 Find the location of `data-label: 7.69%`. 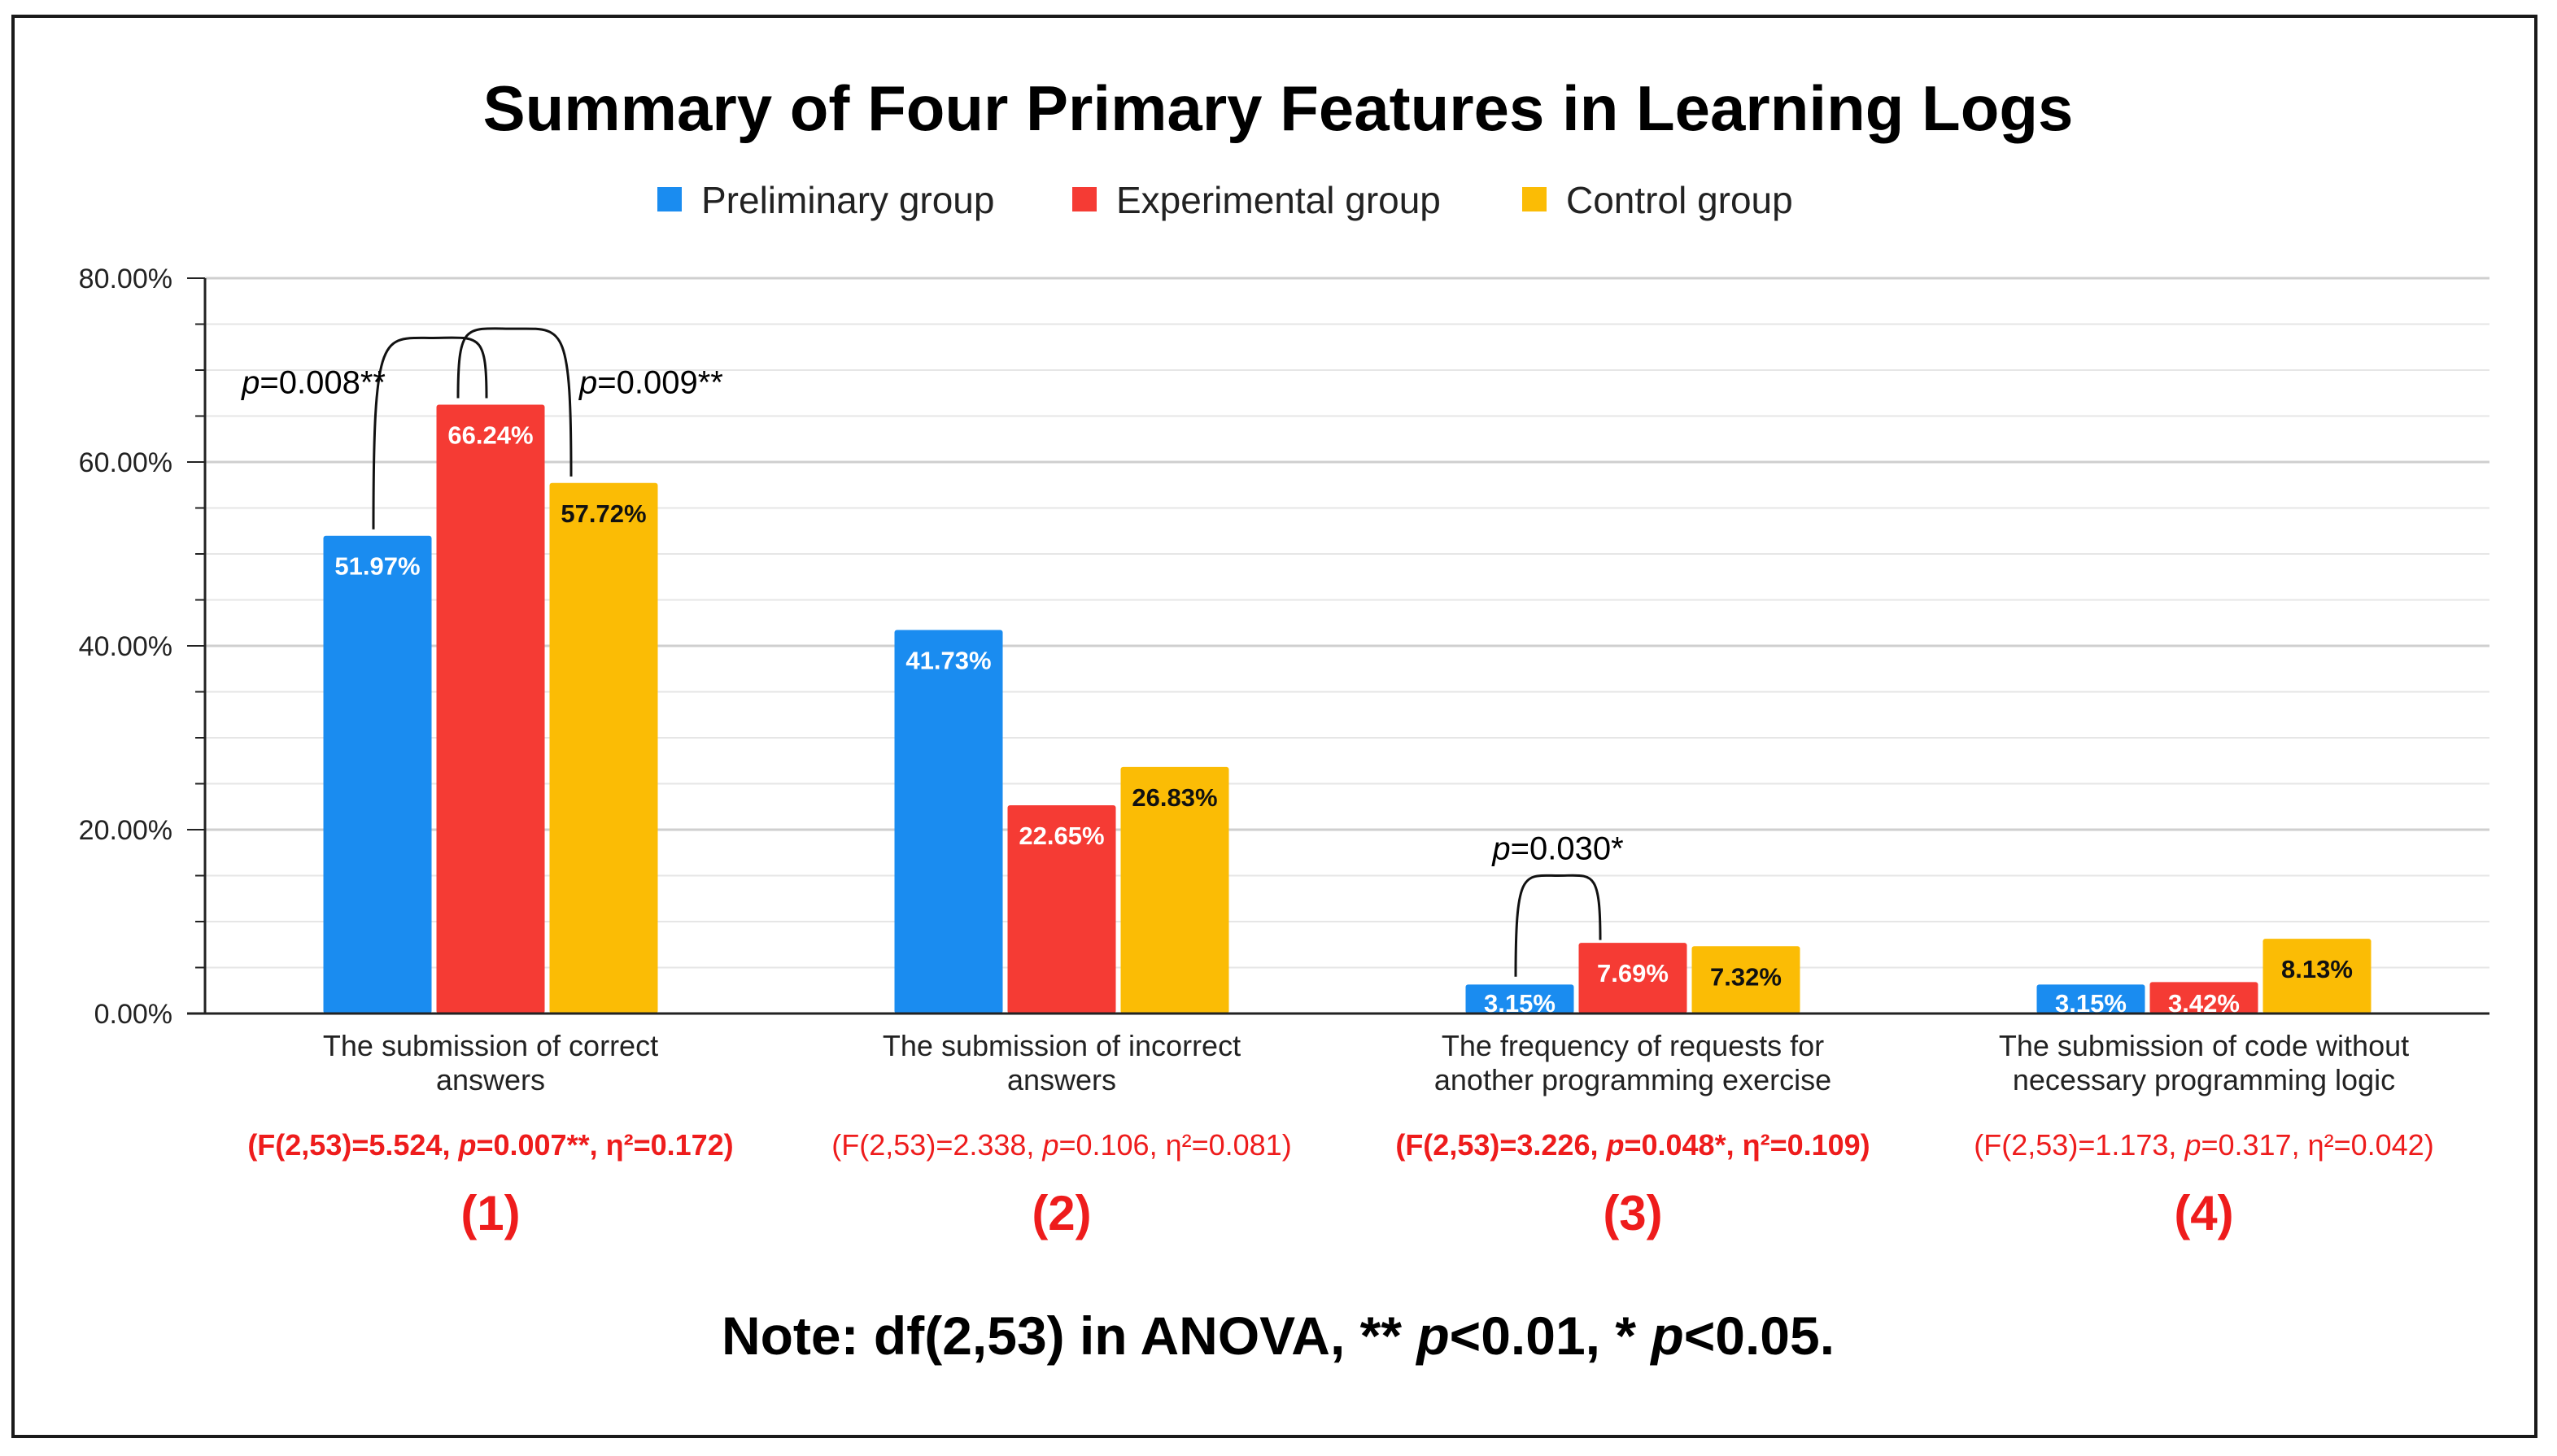

data-label: 7.69% is located at coordinates (1633, 973).